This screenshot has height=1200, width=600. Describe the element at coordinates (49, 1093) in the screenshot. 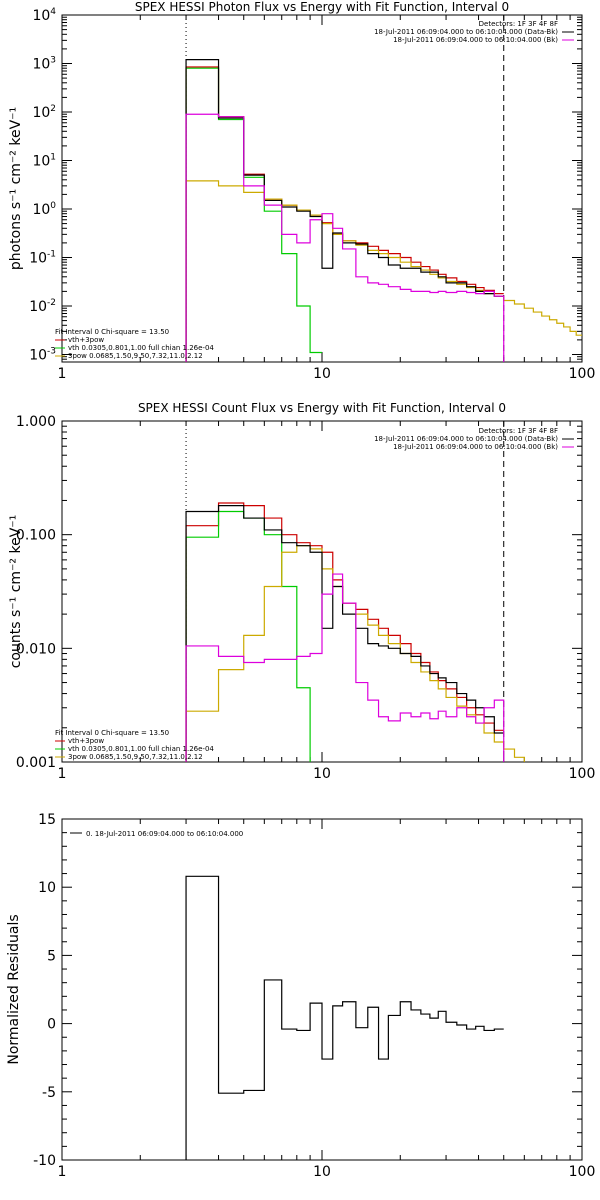

I see `y-tick-label: -5` at that location.